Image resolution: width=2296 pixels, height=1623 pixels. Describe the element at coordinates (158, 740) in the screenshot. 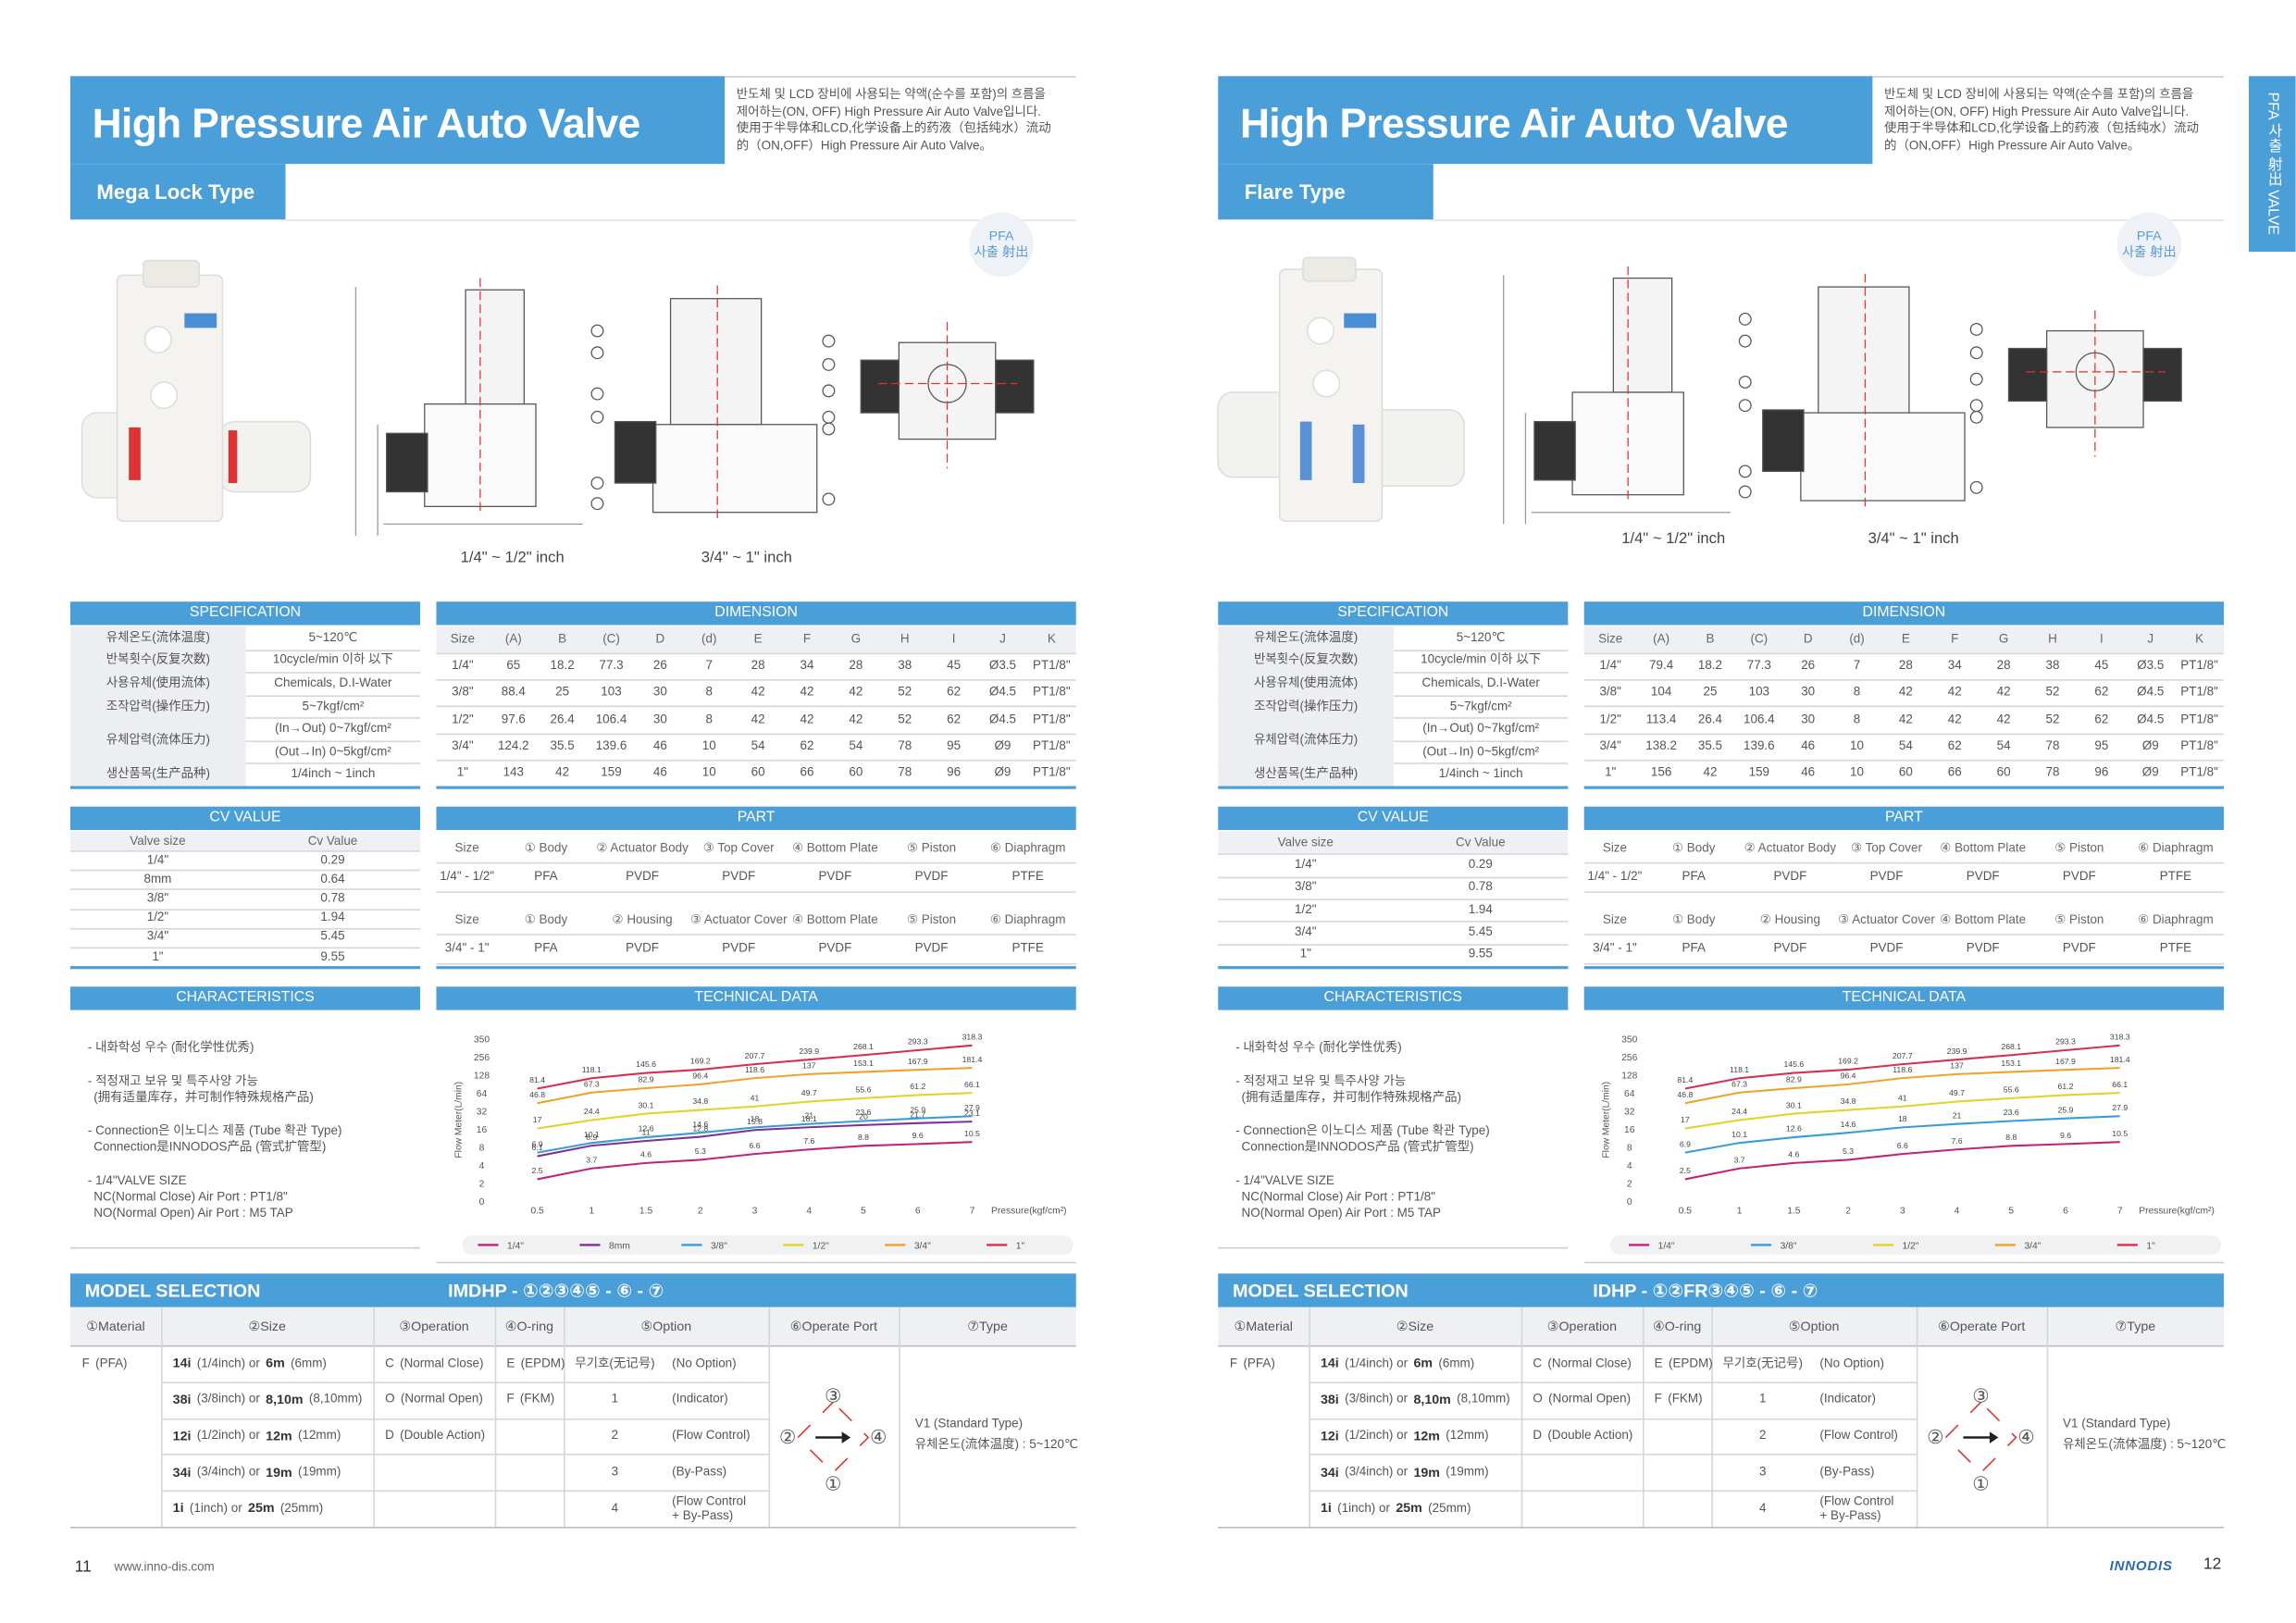

I see `spec-label-bg` at that location.